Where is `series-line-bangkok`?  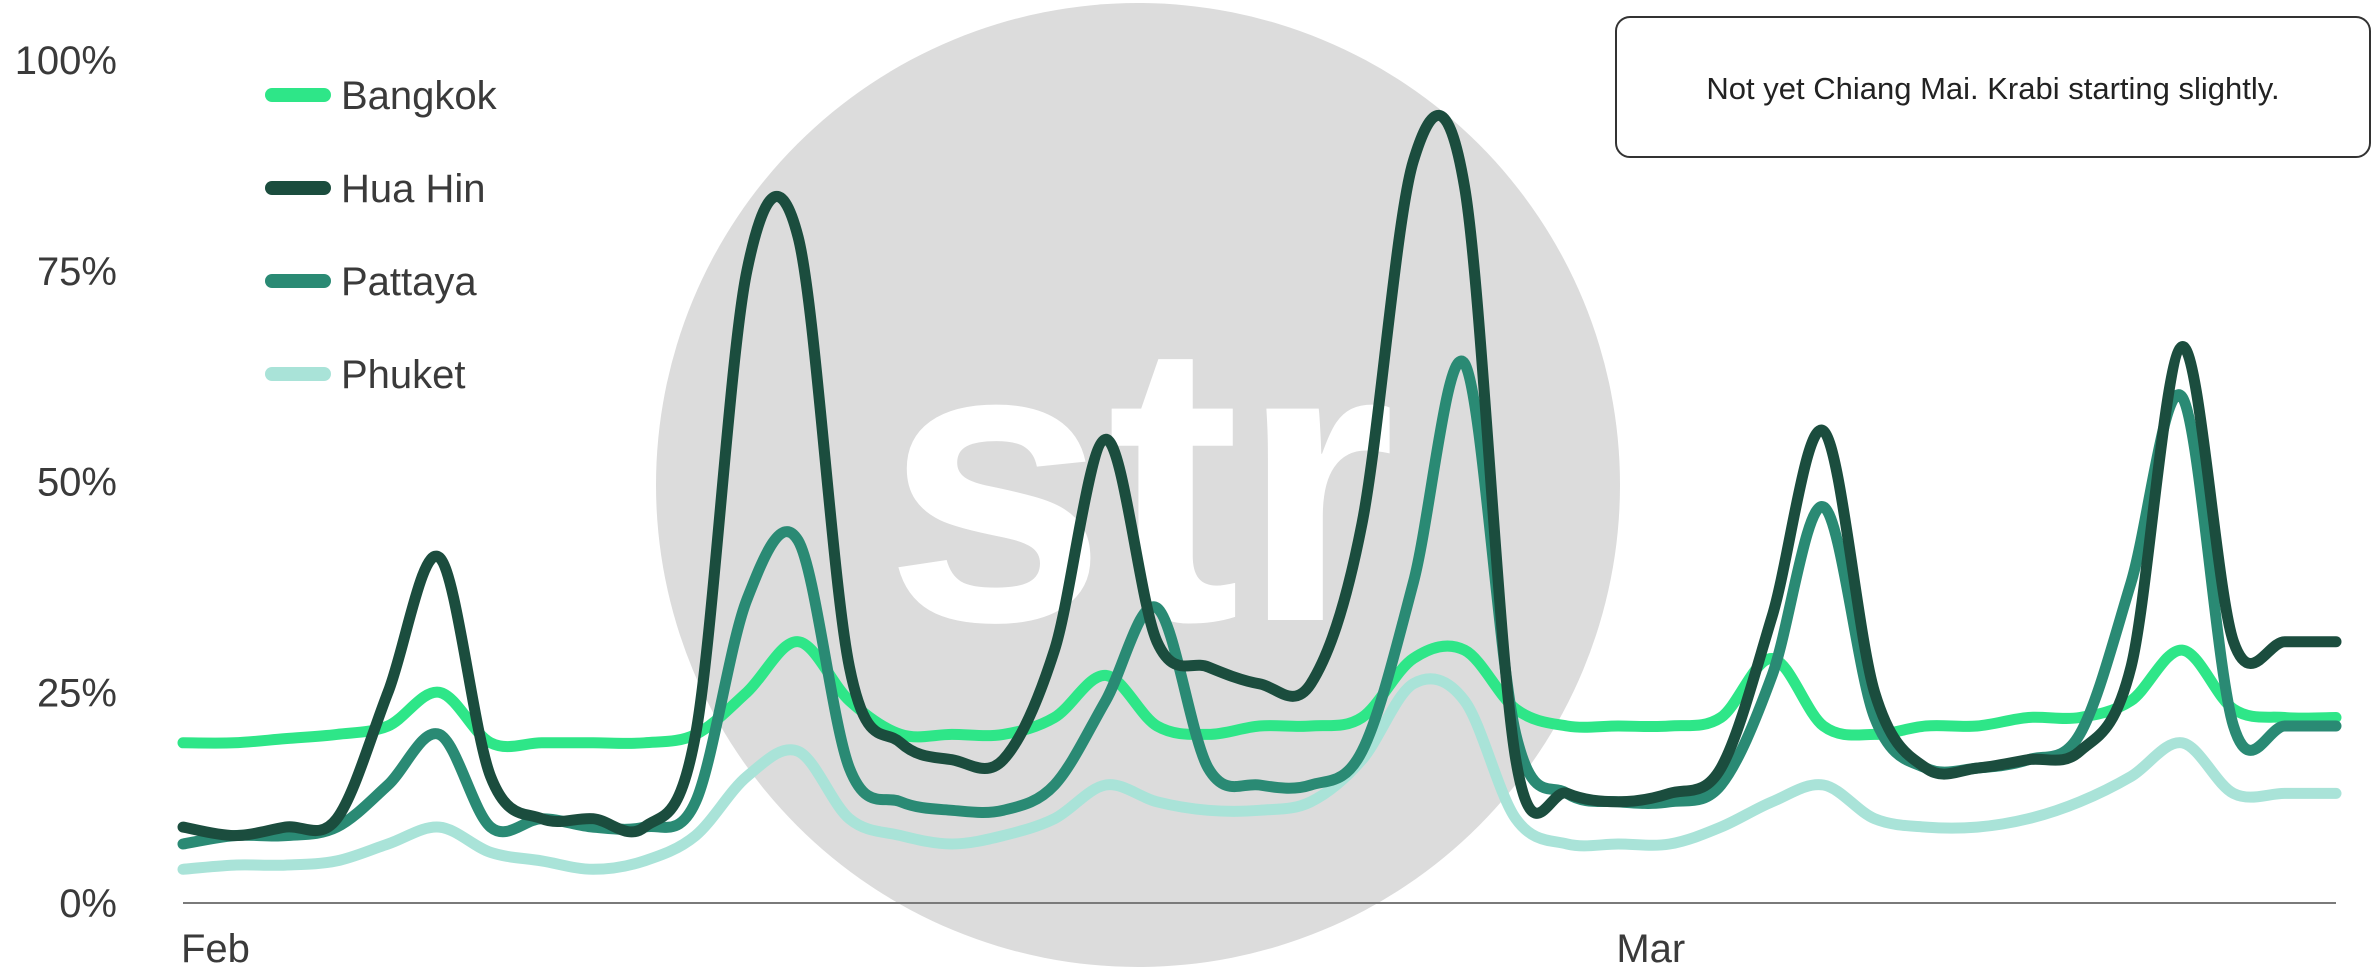
series-line-bangkok is located at coordinates (1259, 694).